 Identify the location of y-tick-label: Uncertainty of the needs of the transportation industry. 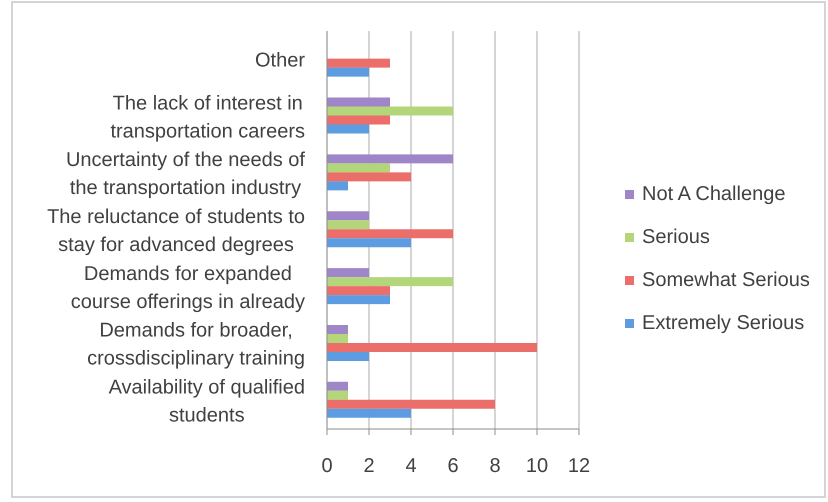
(186, 174).